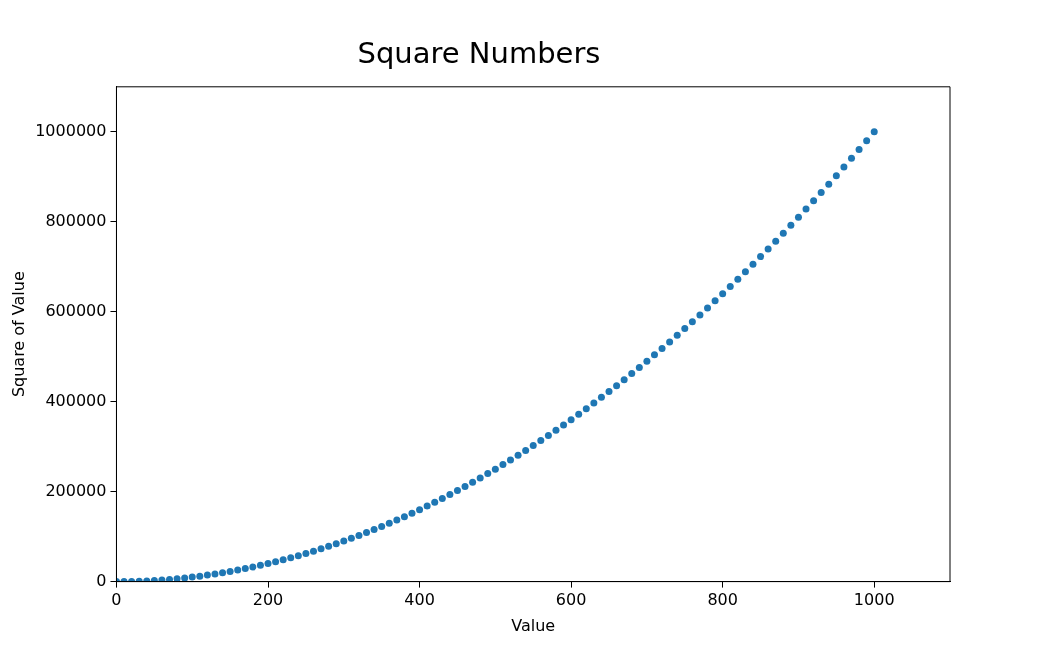 The width and height of the screenshot is (1053, 652). I want to click on x-tick-label: 800, so click(722, 600).